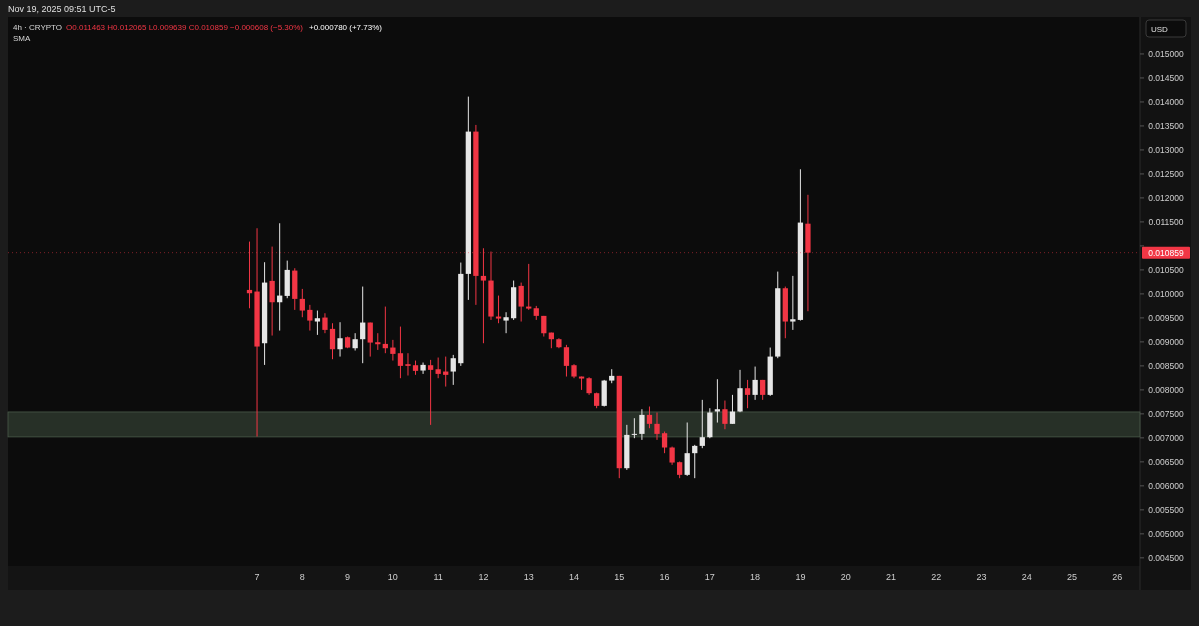 The image size is (1199, 626). What do you see at coordinates (438, 577) in the screenshot?
I see `x-tick-label: 11` at bounding box center [438, 577].